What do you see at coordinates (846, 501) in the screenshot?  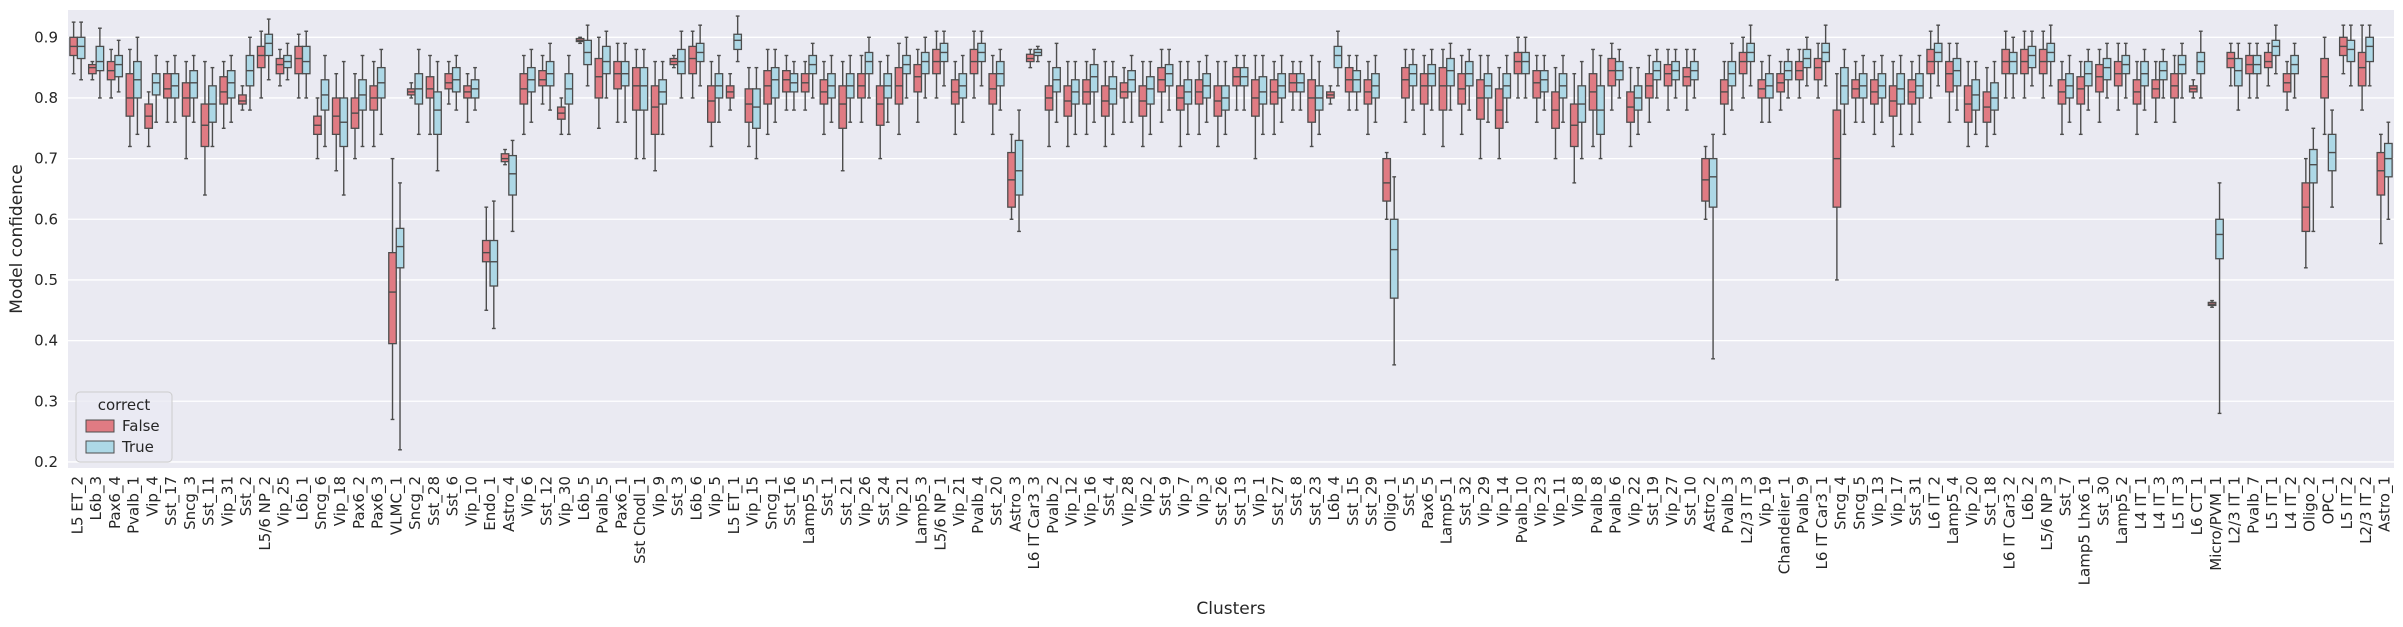 I see `x-tick-label: Sst_21` at bounding box center [846, 501].